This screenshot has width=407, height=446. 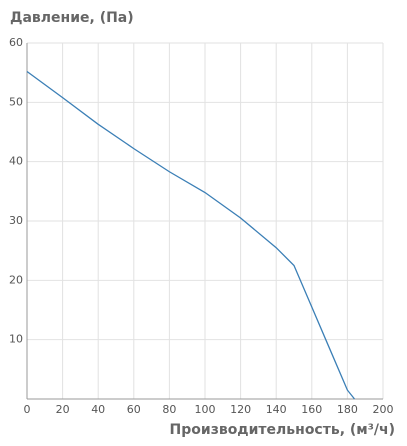 I want to click on x-tick-label: 160, so click(x=311, y=409).